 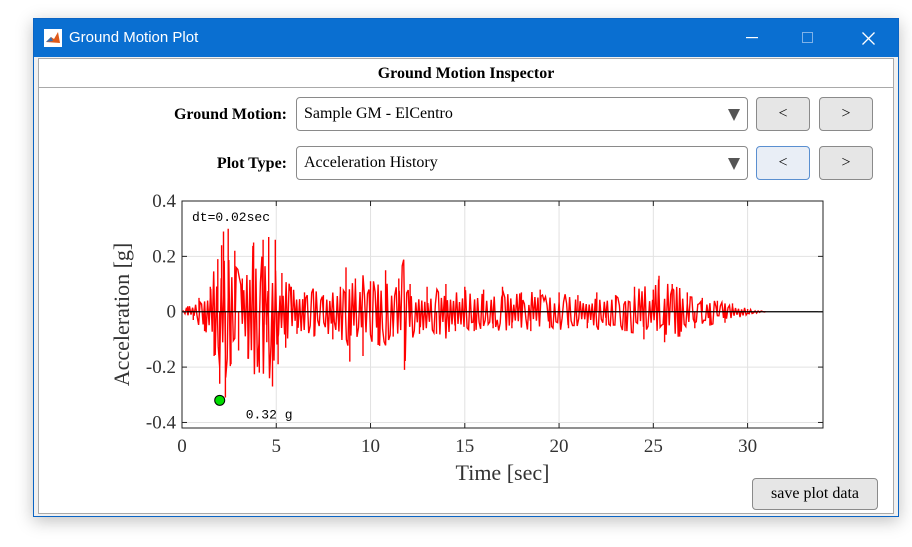 I want to click on y-tick-label: -0.2, so click(x=161, y=367).